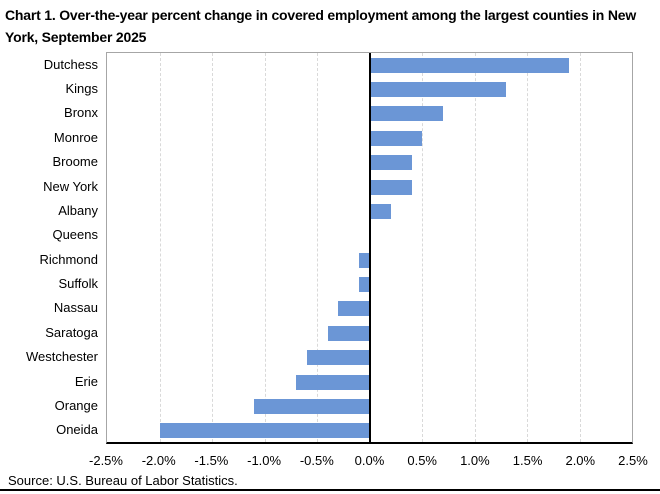  Describe the element at coordinates (580, 460) in the screenshot. I see `x-axis-tick-label: 2.0%` at that location.